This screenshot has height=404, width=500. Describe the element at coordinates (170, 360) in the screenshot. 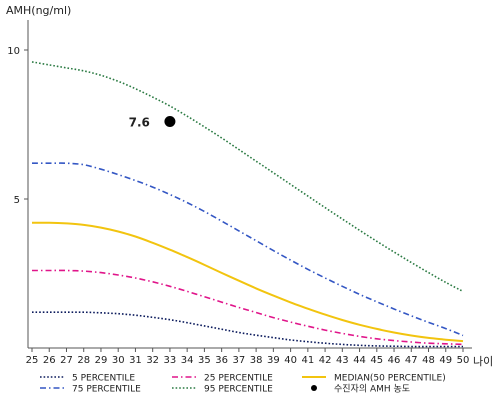

I see `x-tick-label: 33` at that location.